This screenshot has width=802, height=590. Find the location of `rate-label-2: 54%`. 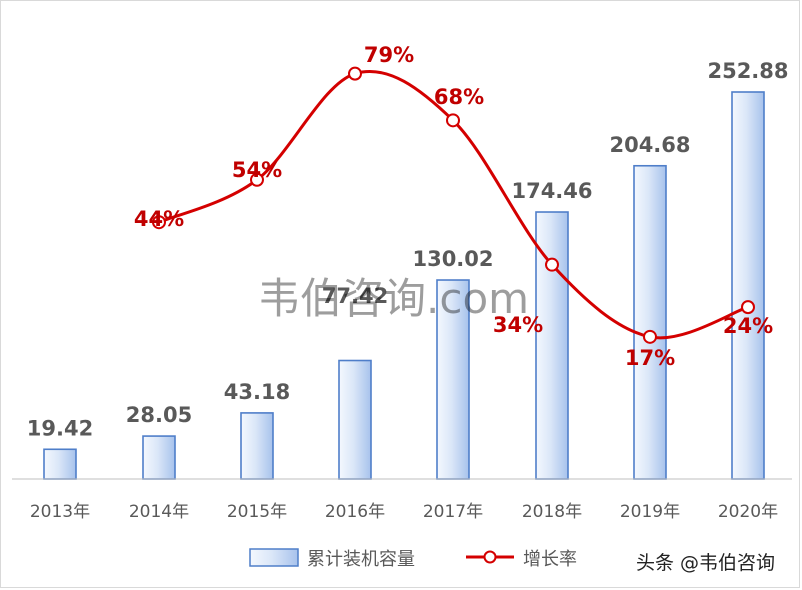

rate-label-2: 54% is located at coordinates (257, 170).